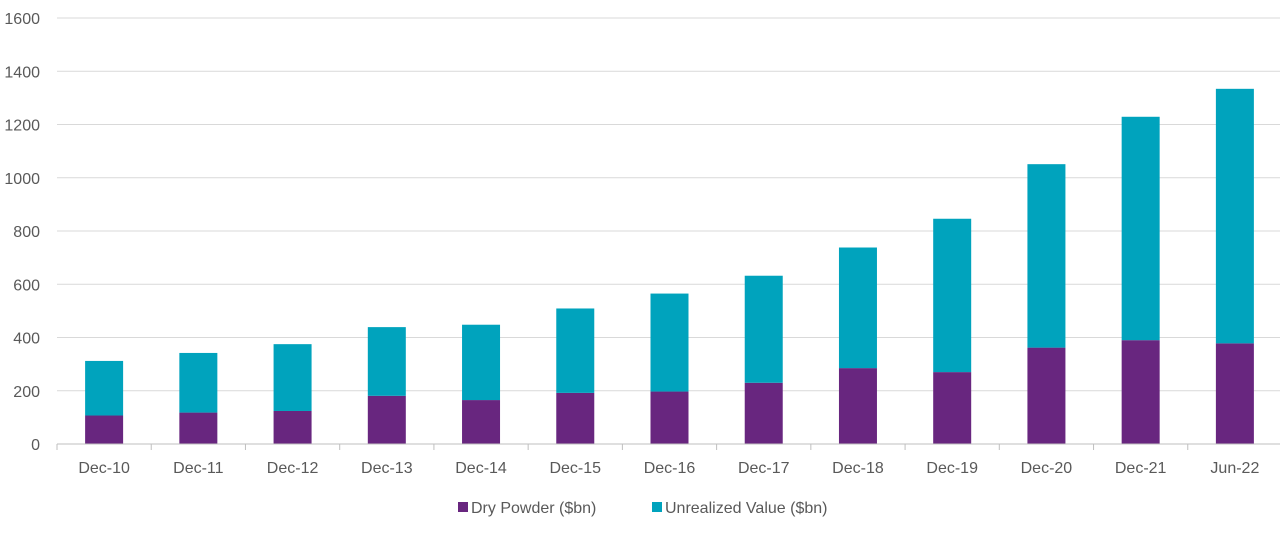 This screenshot has height=537, width=1280. I want to click on y-tick-label: 0, so click(35, 445).